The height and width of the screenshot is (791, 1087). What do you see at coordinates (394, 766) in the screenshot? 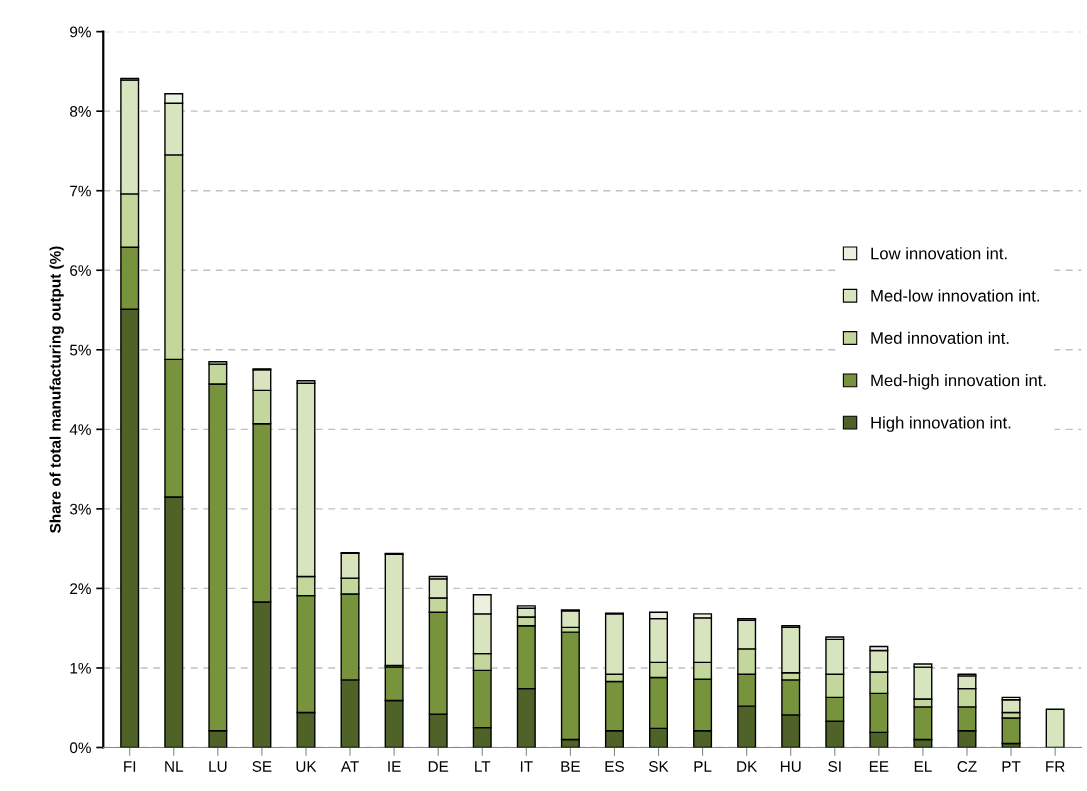
I see `x-tick-label: IE` at bounding box center [394, 766].